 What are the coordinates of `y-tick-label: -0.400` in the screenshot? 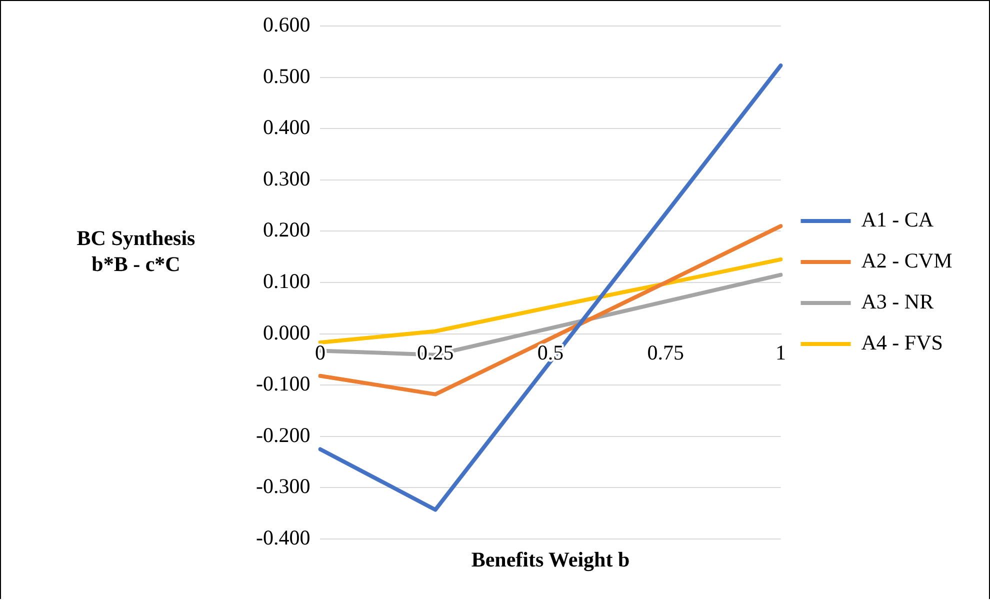 It's located at (283, 538).